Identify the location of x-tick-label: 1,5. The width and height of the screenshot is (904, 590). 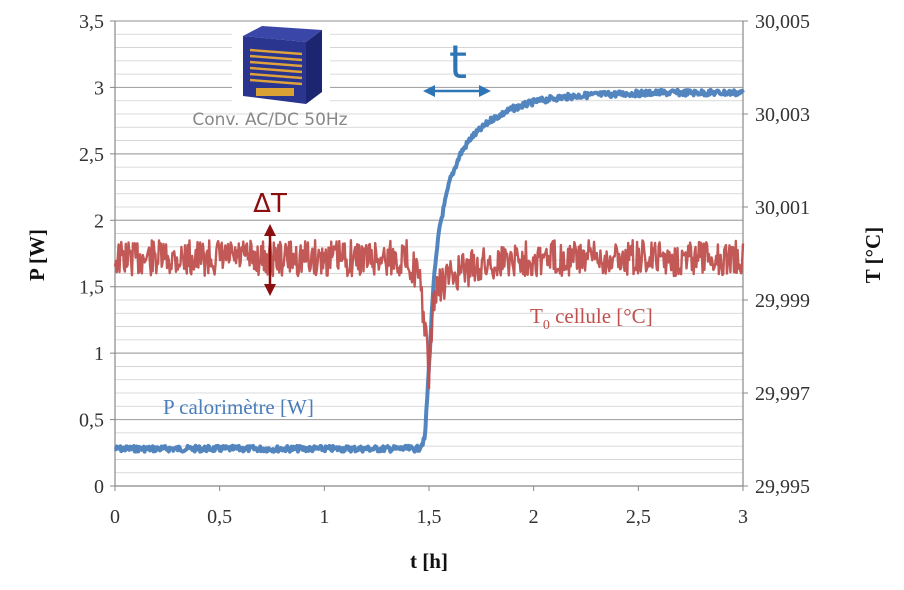
(429, 517).